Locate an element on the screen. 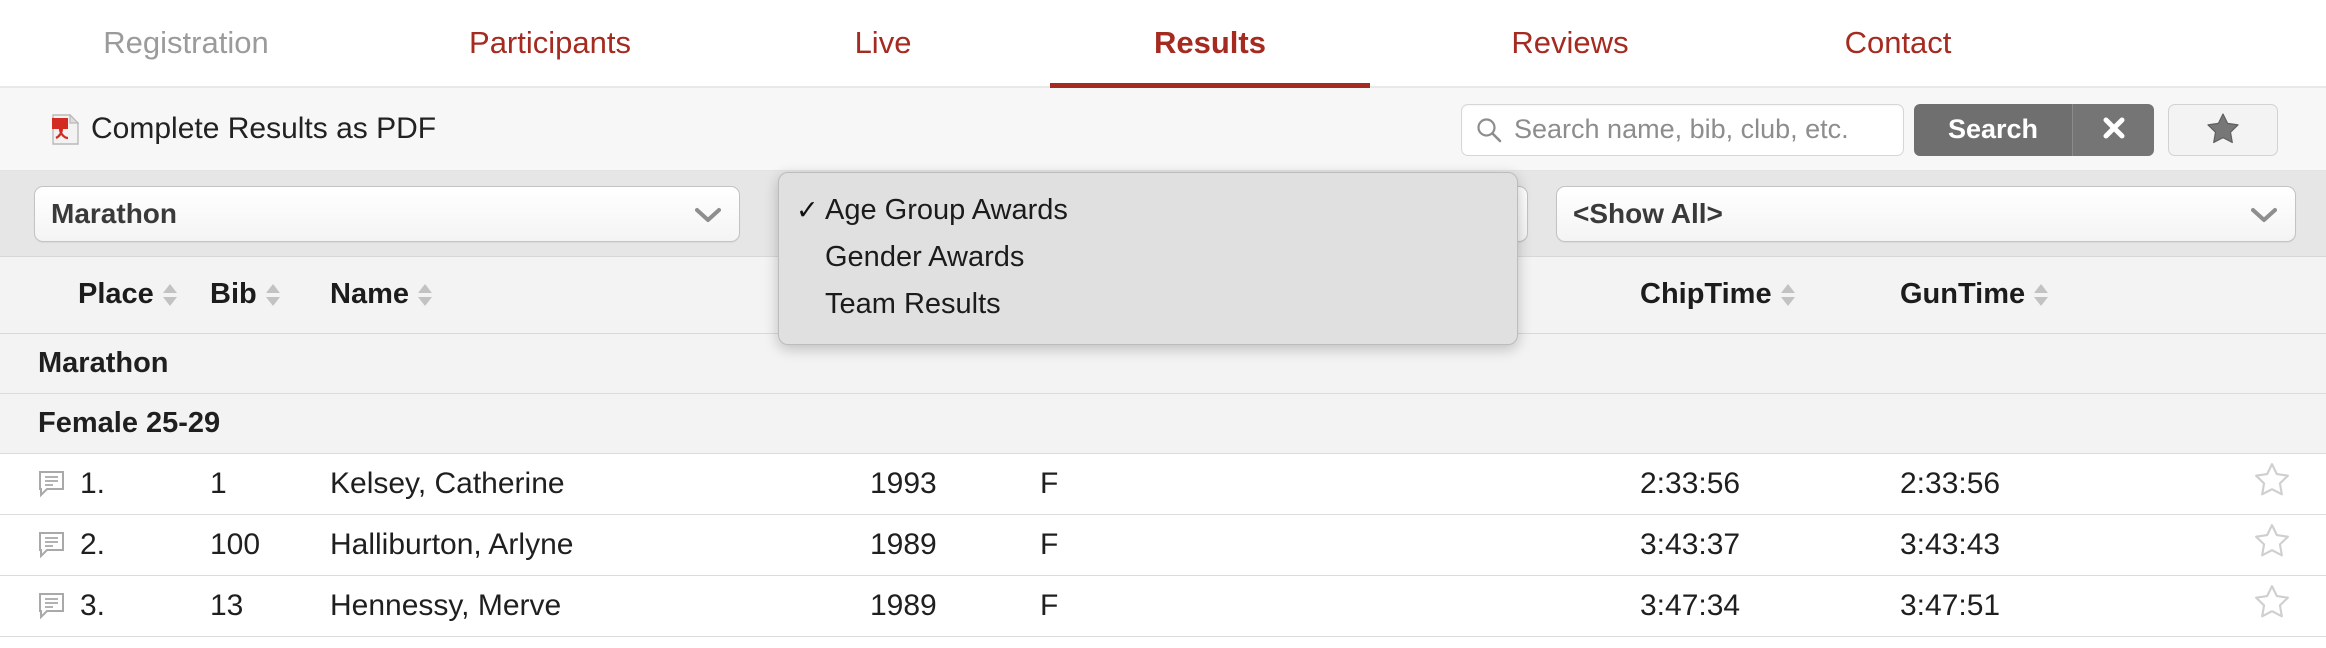  race-select: Marathon is located at coordinates (387, 213).